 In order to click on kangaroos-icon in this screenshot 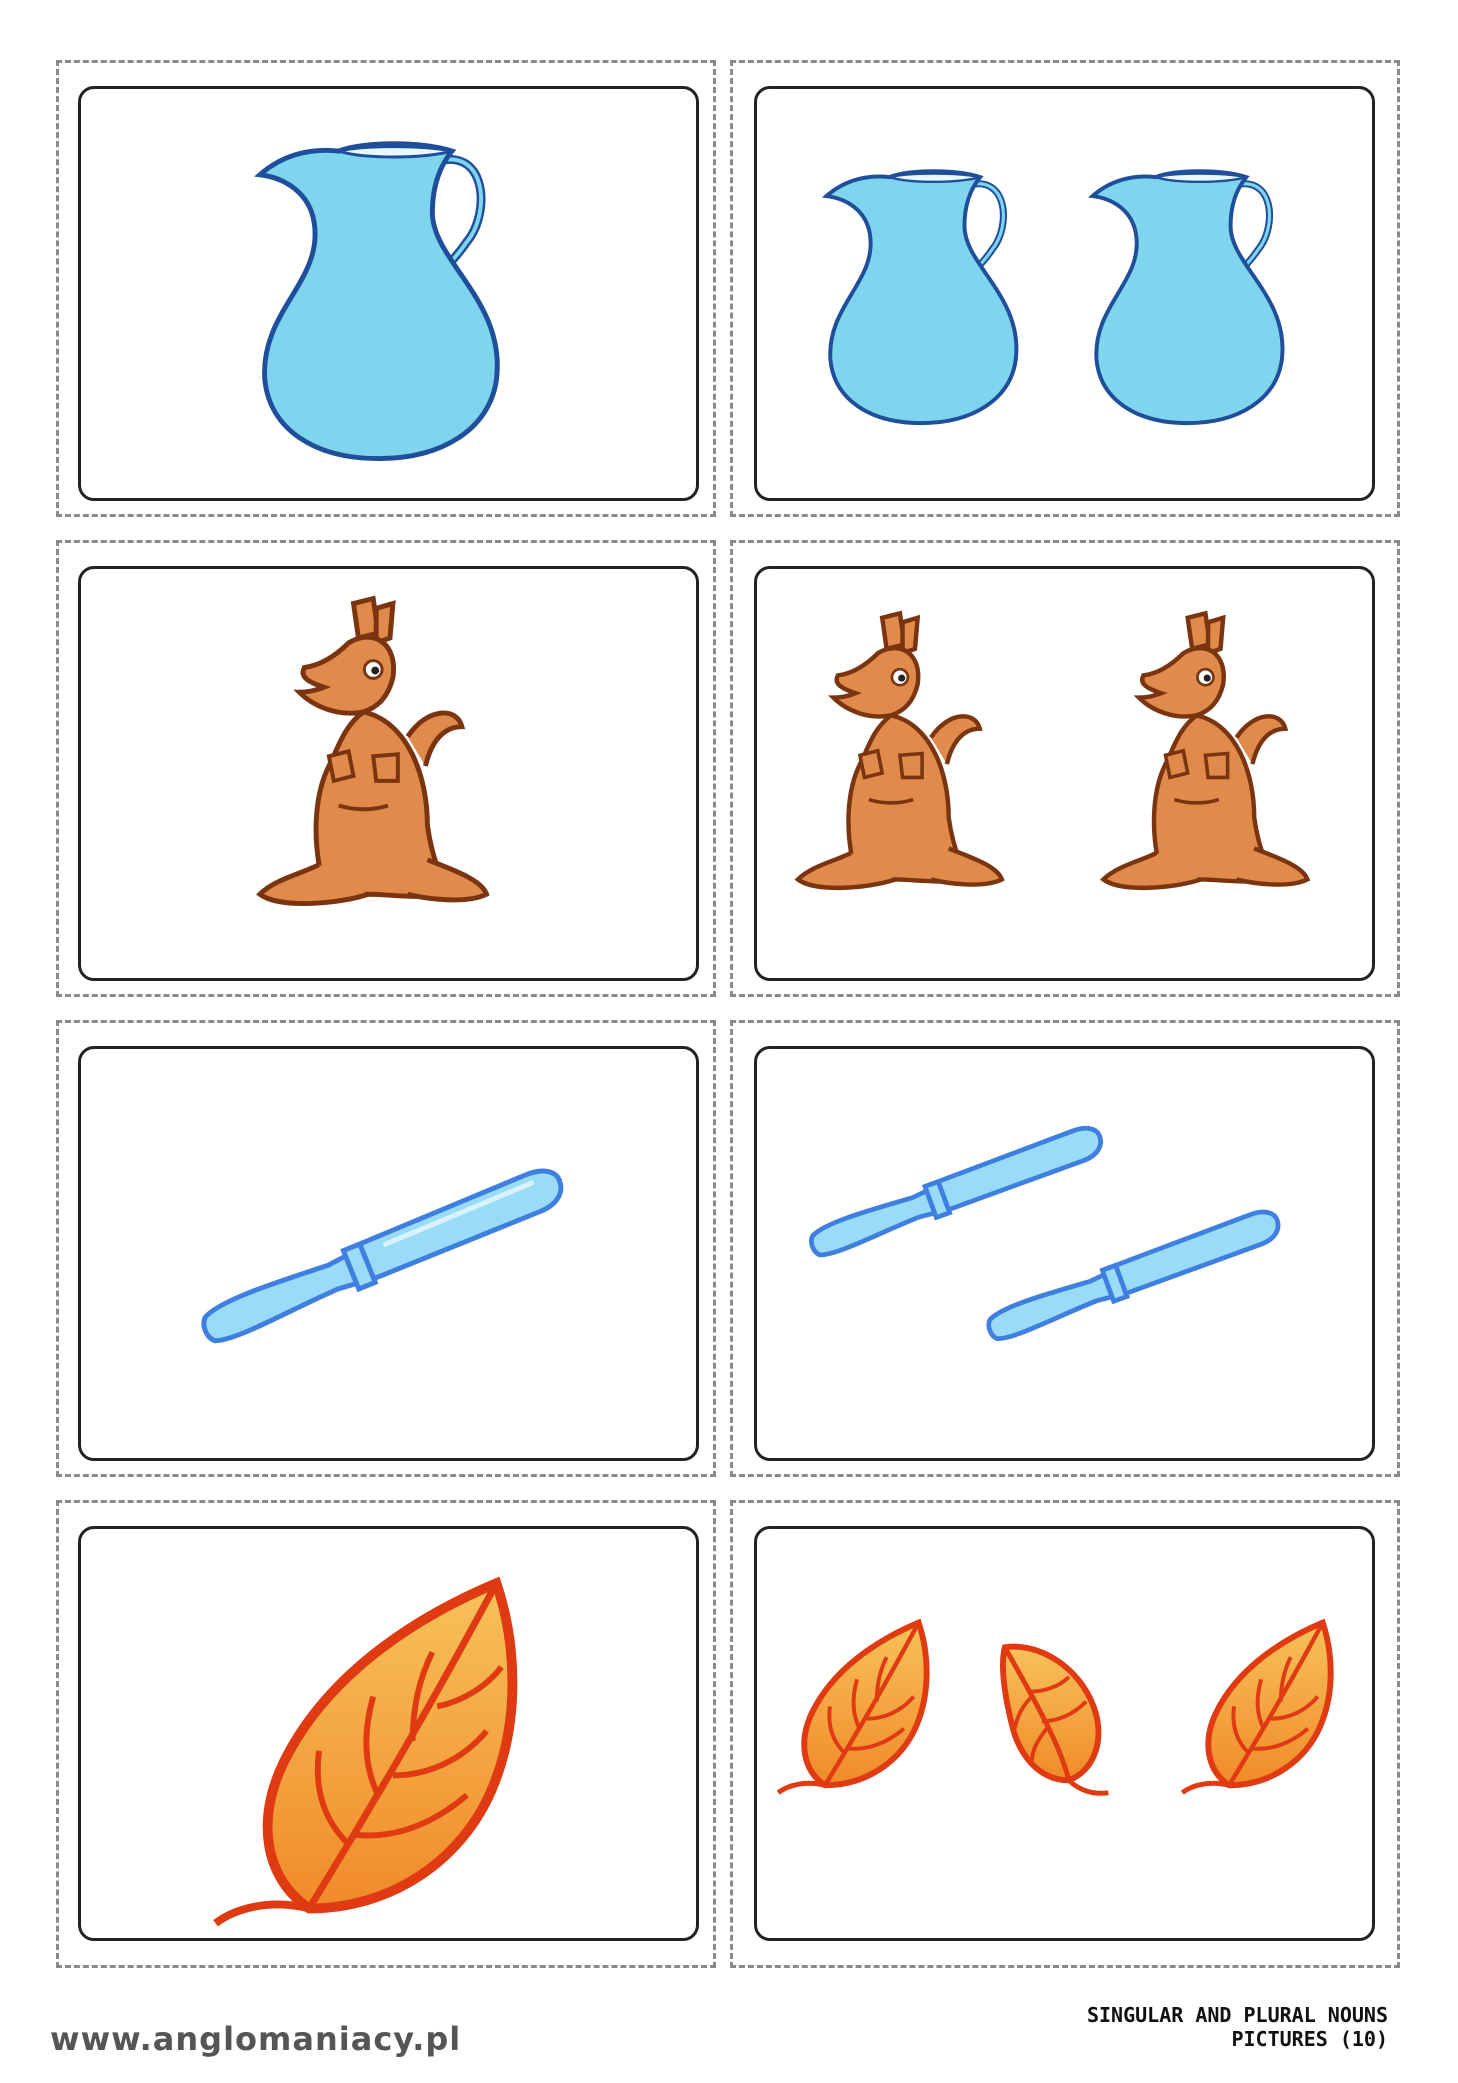, I will do `click(1052, 750)`.